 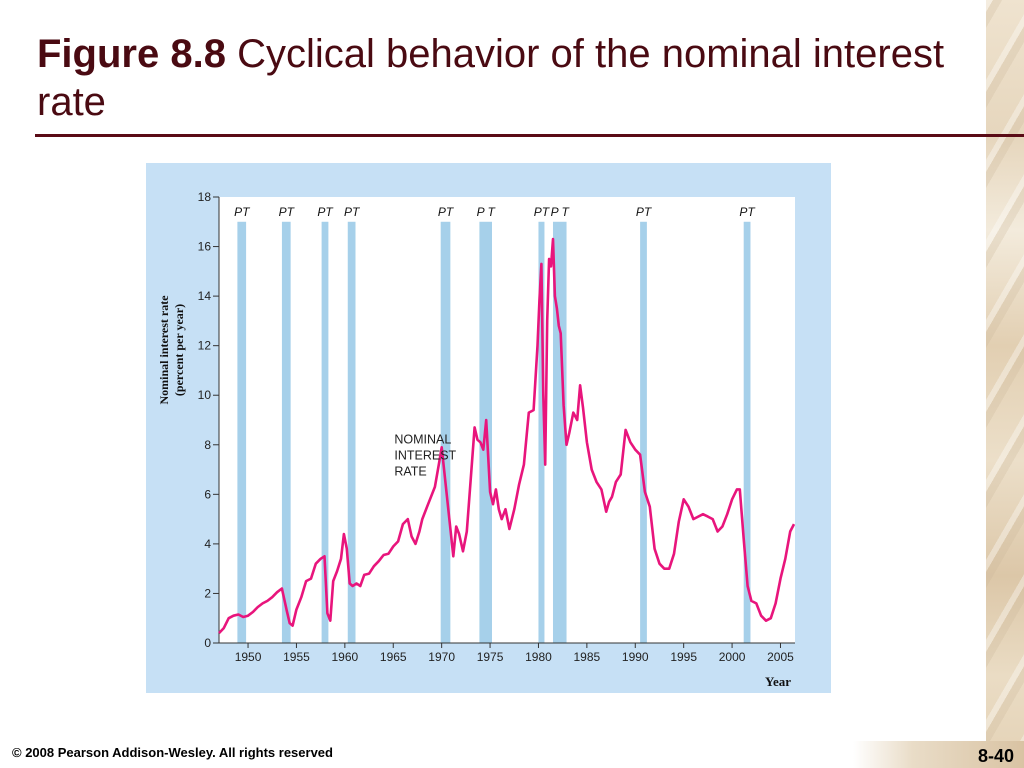 What do you see at coordinates (441, 657) in the screenshot?
I see `x-tick-label: 1970` at bounding box center [441, 657].